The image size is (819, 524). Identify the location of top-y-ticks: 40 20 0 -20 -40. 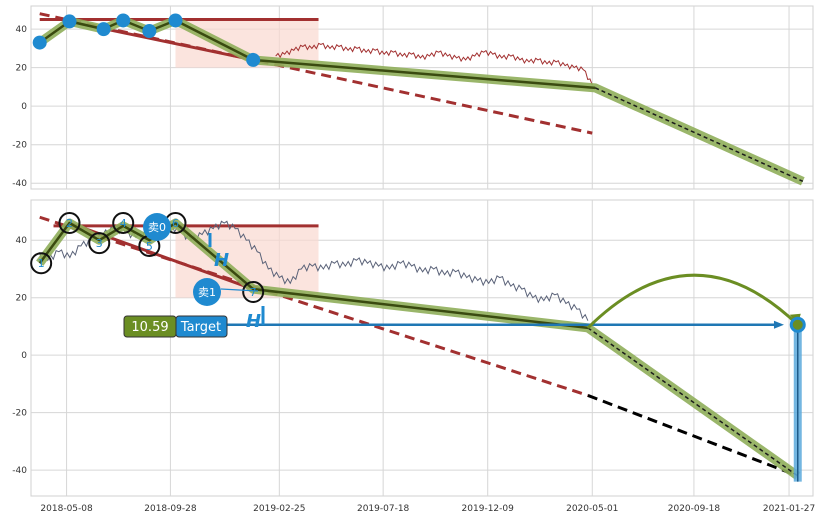
(19, 107).